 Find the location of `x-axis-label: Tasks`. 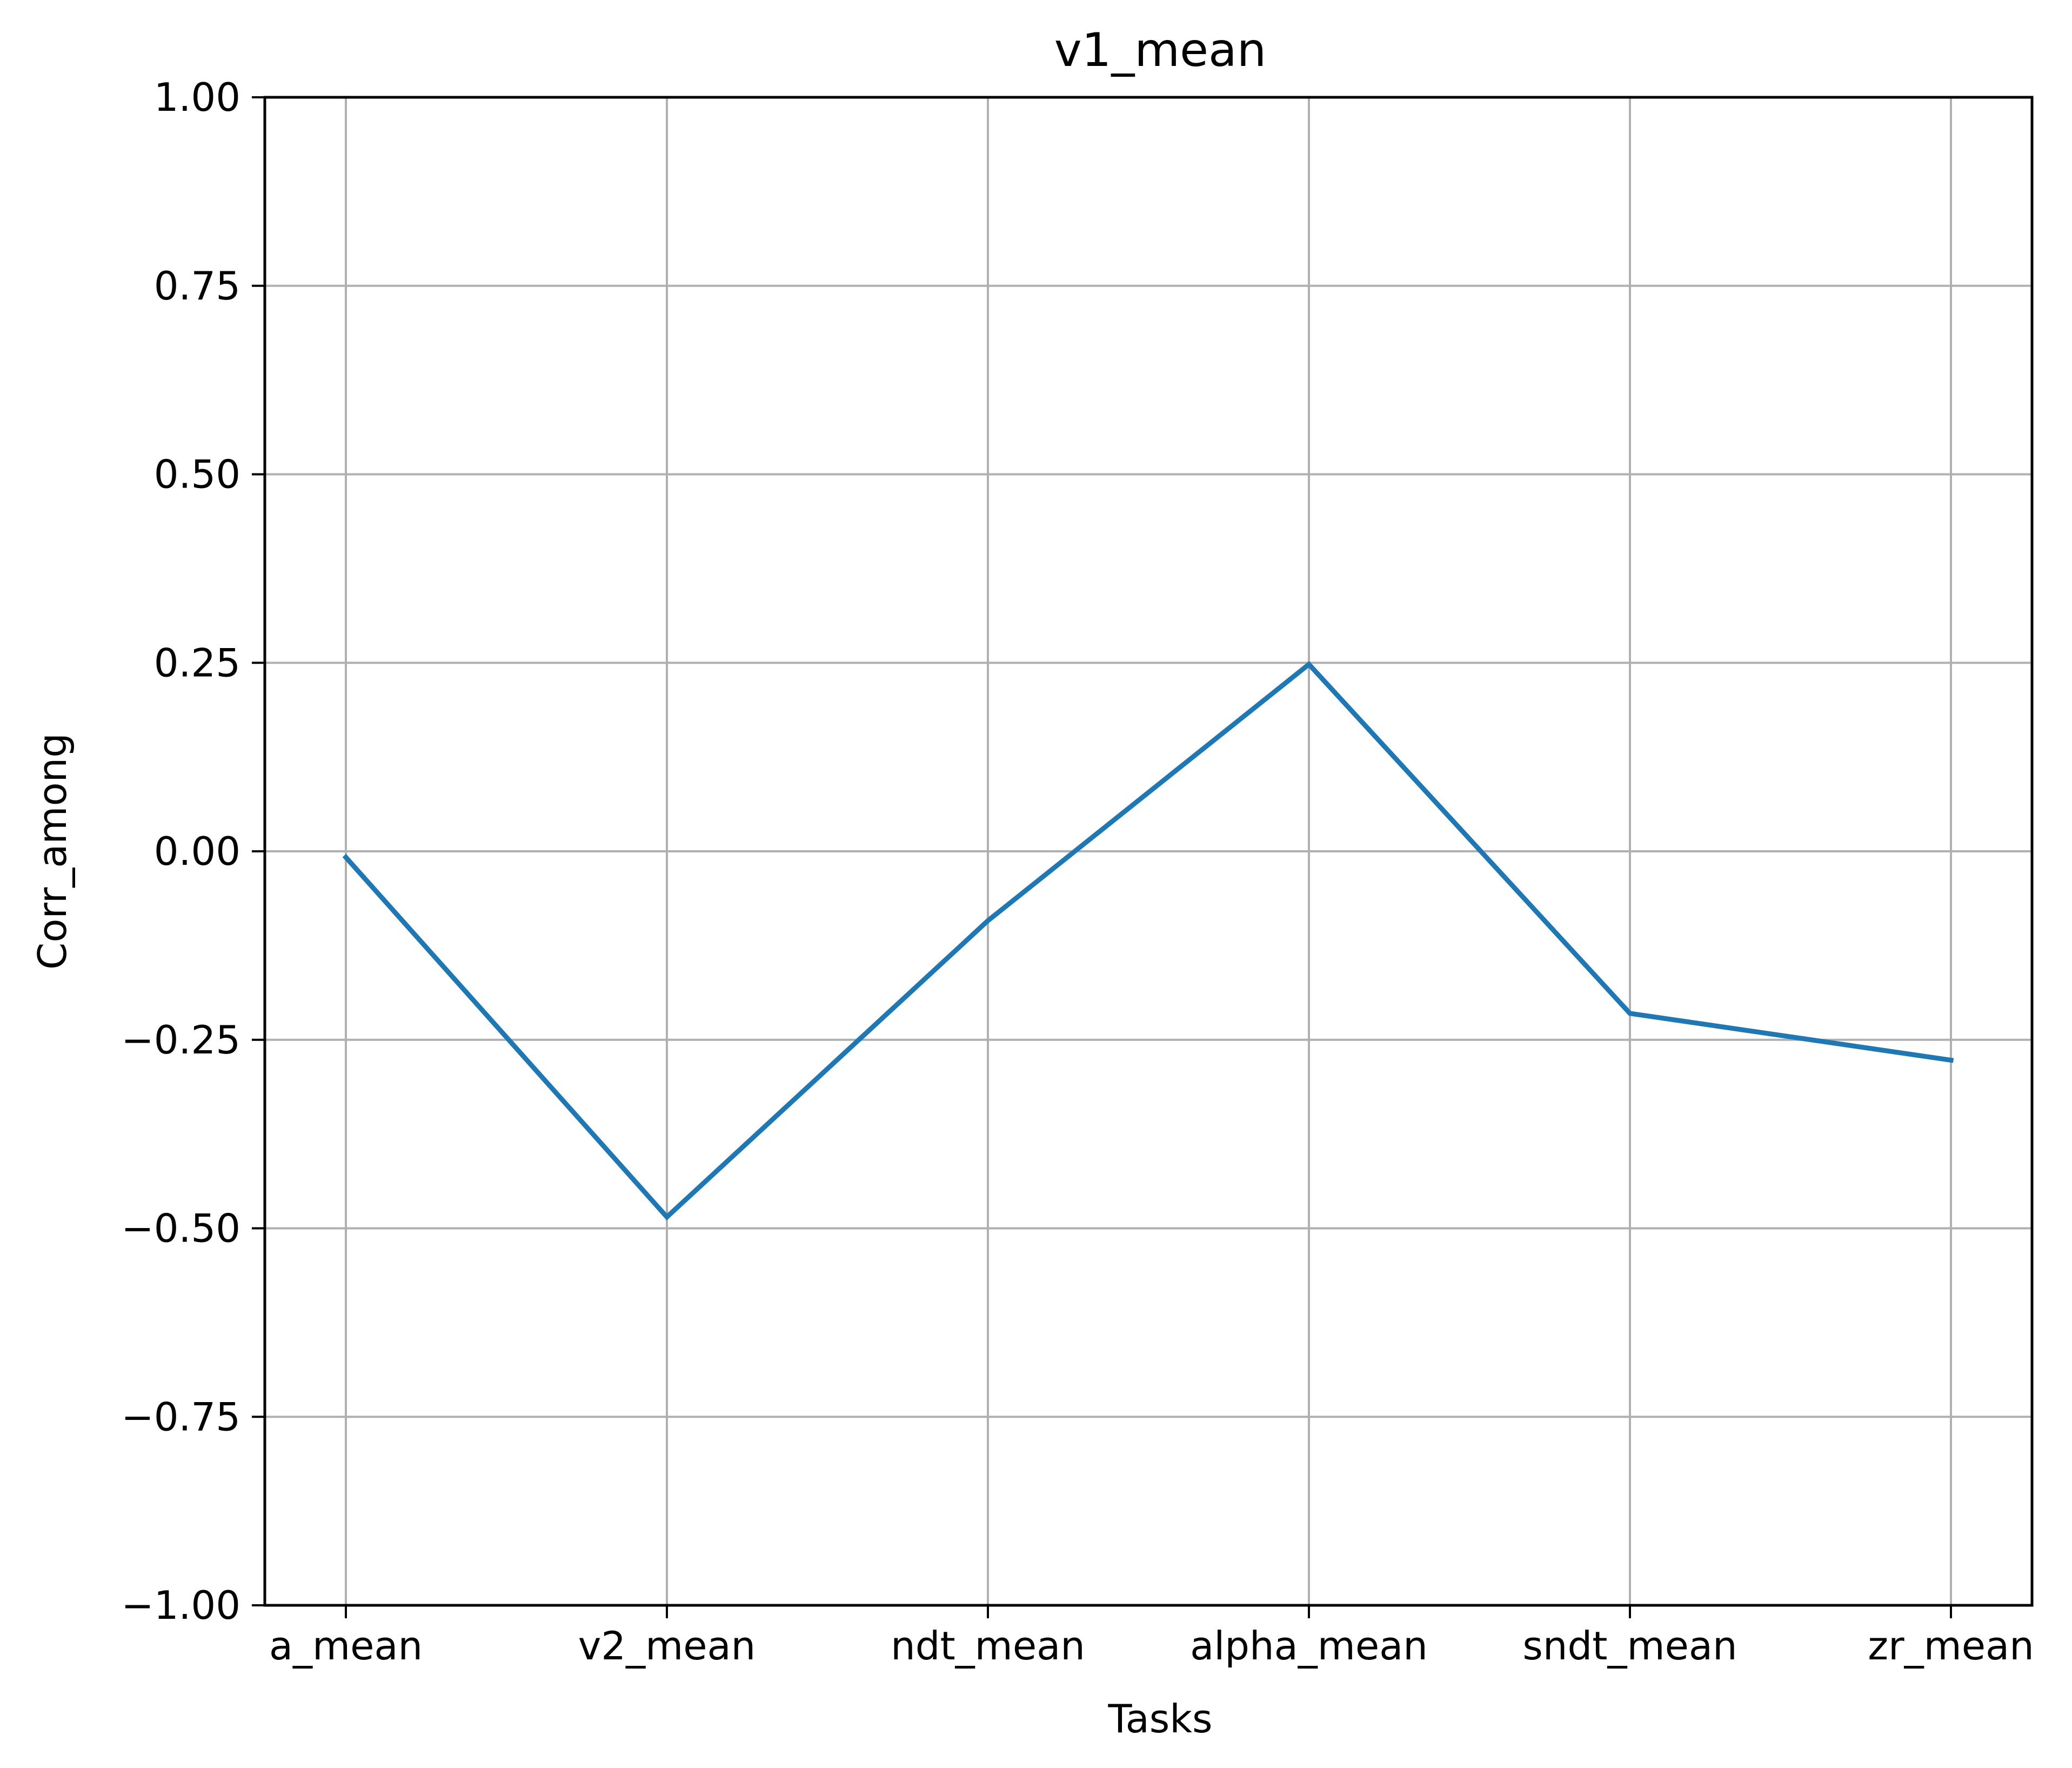

x-axis-label: Tasks is located at coordinates (1160, 1719).